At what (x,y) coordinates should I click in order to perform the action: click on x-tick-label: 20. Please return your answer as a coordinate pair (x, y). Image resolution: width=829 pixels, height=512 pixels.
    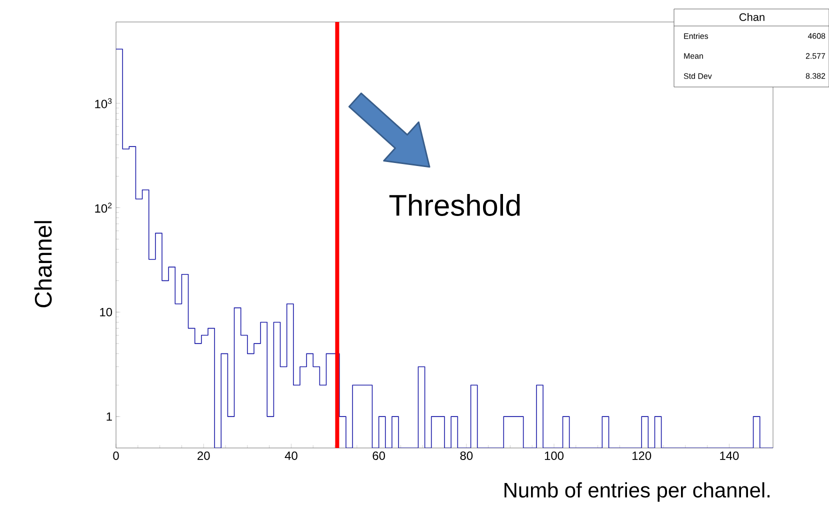
    Looking at the image, I should click on (204, 456).